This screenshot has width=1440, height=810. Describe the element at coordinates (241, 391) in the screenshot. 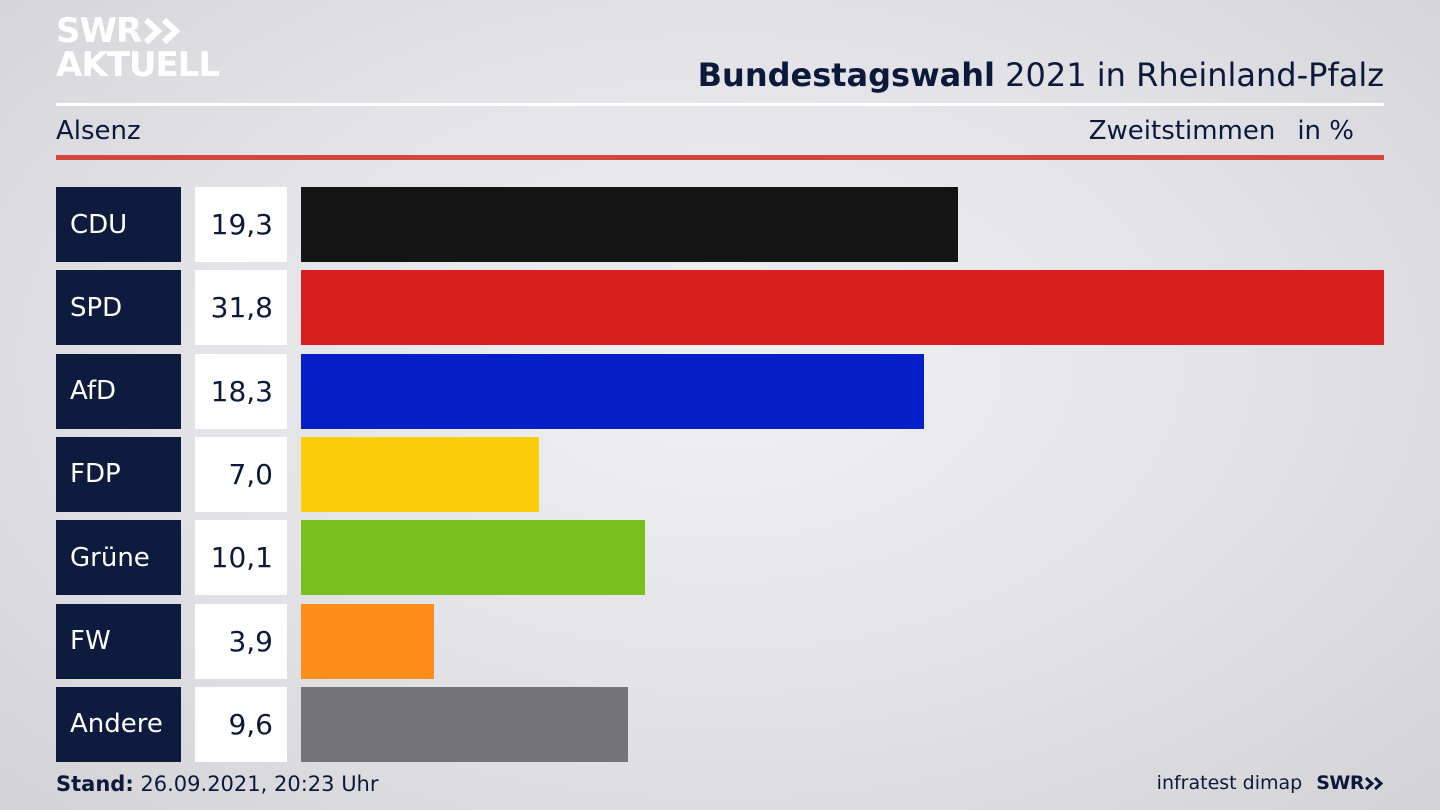

I see `value-label: 18,3` at that location.